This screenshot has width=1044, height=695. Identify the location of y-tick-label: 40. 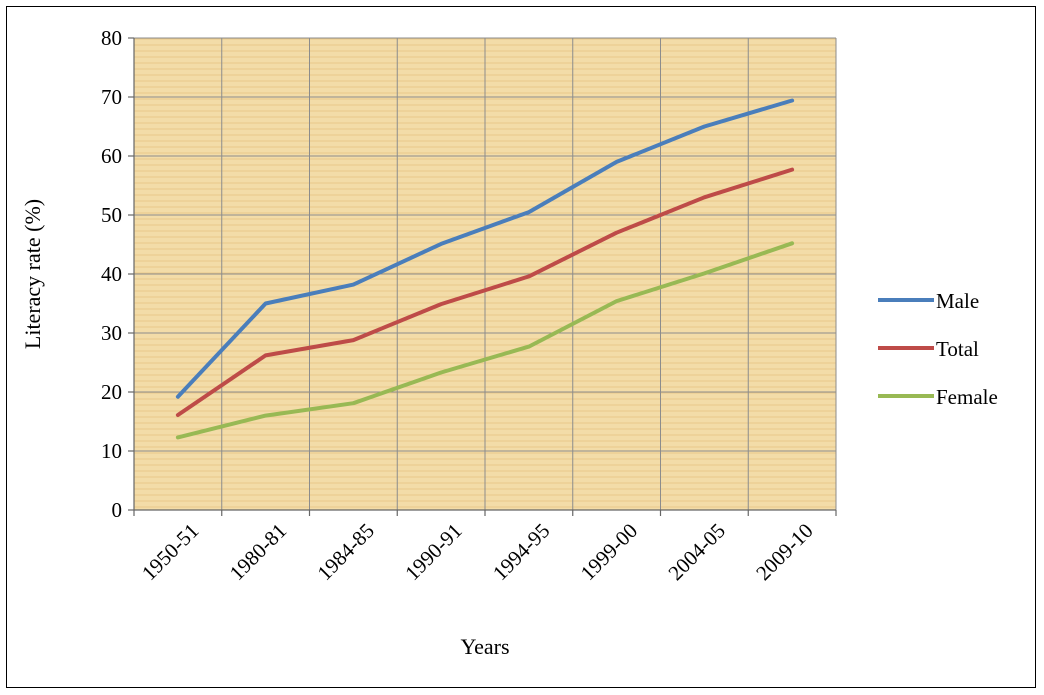
(111, 274).